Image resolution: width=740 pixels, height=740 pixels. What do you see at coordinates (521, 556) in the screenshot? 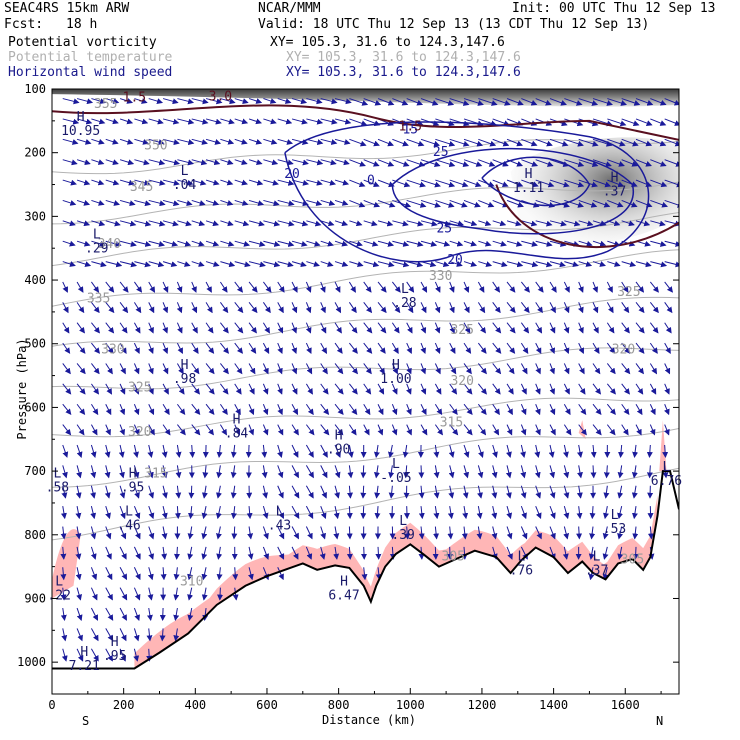
I see `extremum-marker: L` at bounding box center [521, 556].